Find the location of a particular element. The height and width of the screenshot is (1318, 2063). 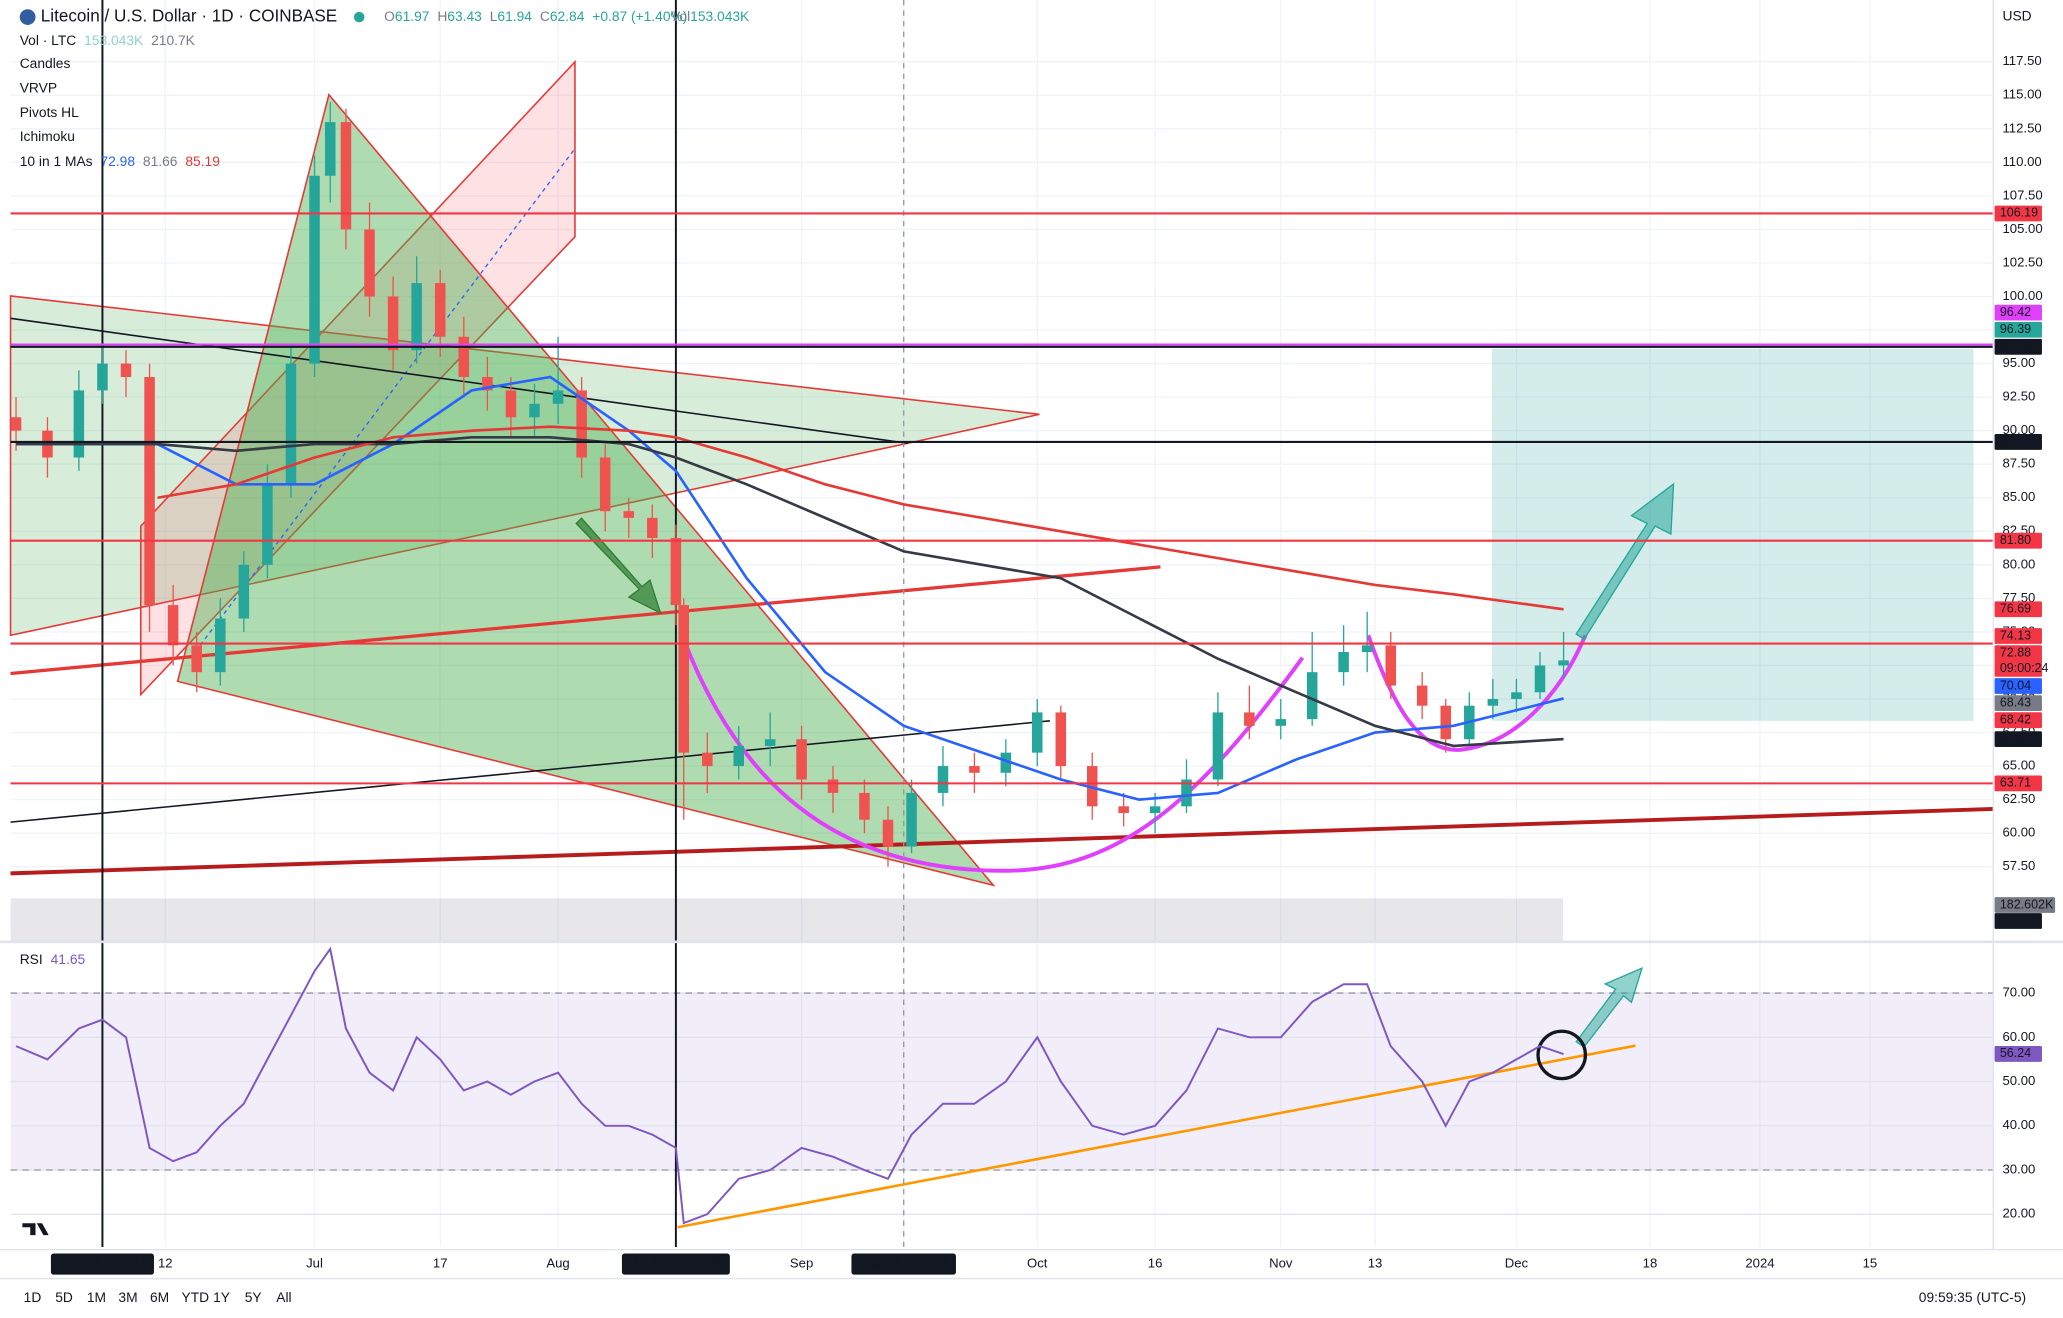

y-tick-label: 30.00 is located at coordinates (2018, 1168).